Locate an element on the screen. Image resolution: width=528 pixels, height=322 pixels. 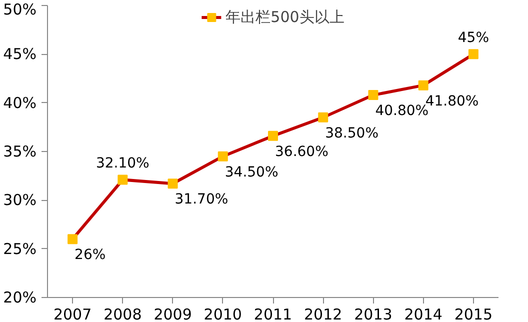
data-label: 26% is located at coordinates (90, 255).